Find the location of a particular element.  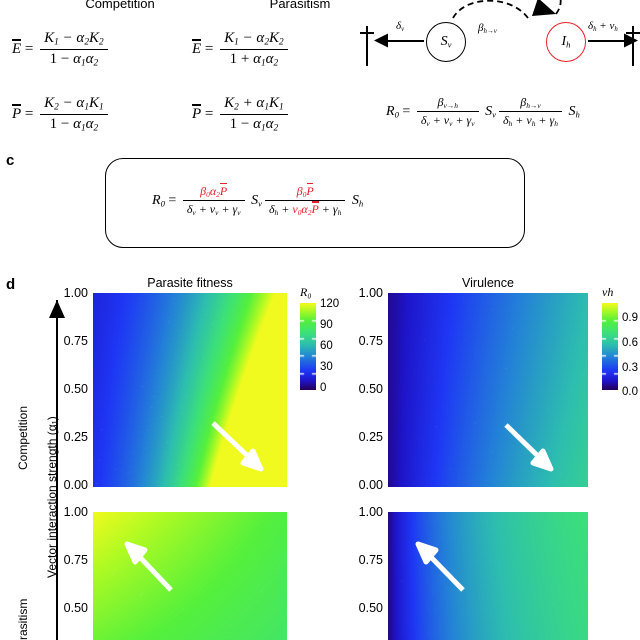

ytick-tl-1: 0.75 is located at coordinates (75, 341).